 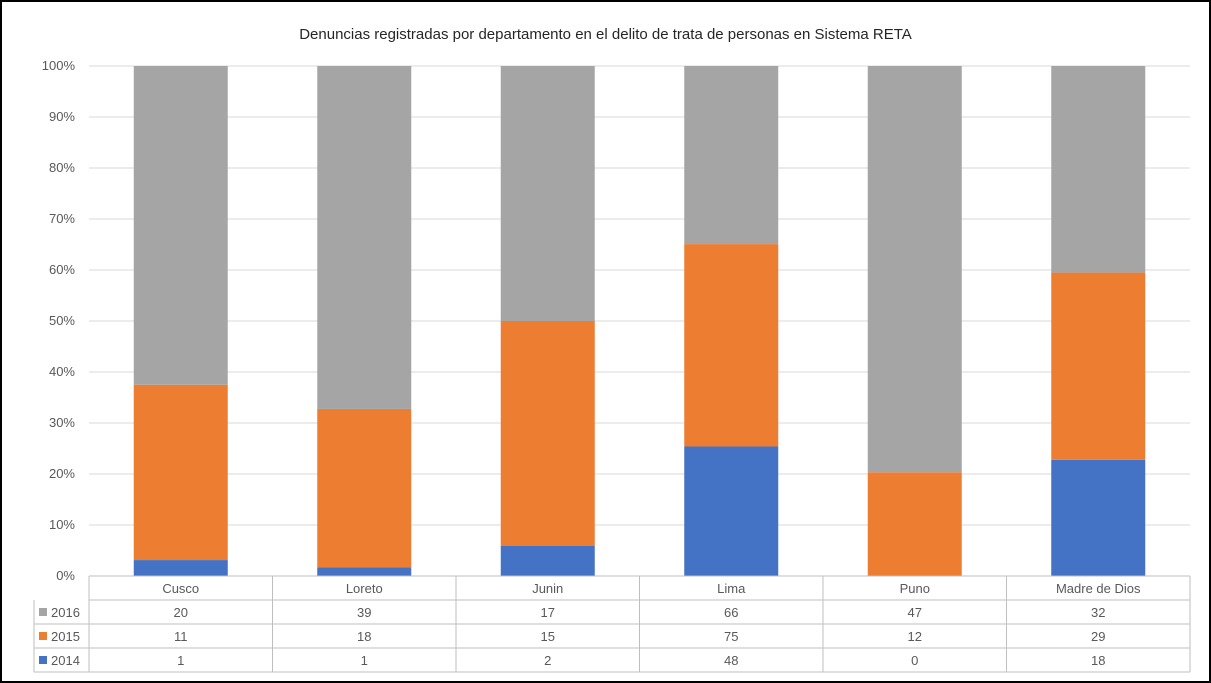 I want to click on y-tick-label: 90%, so click(x=62, y=116).